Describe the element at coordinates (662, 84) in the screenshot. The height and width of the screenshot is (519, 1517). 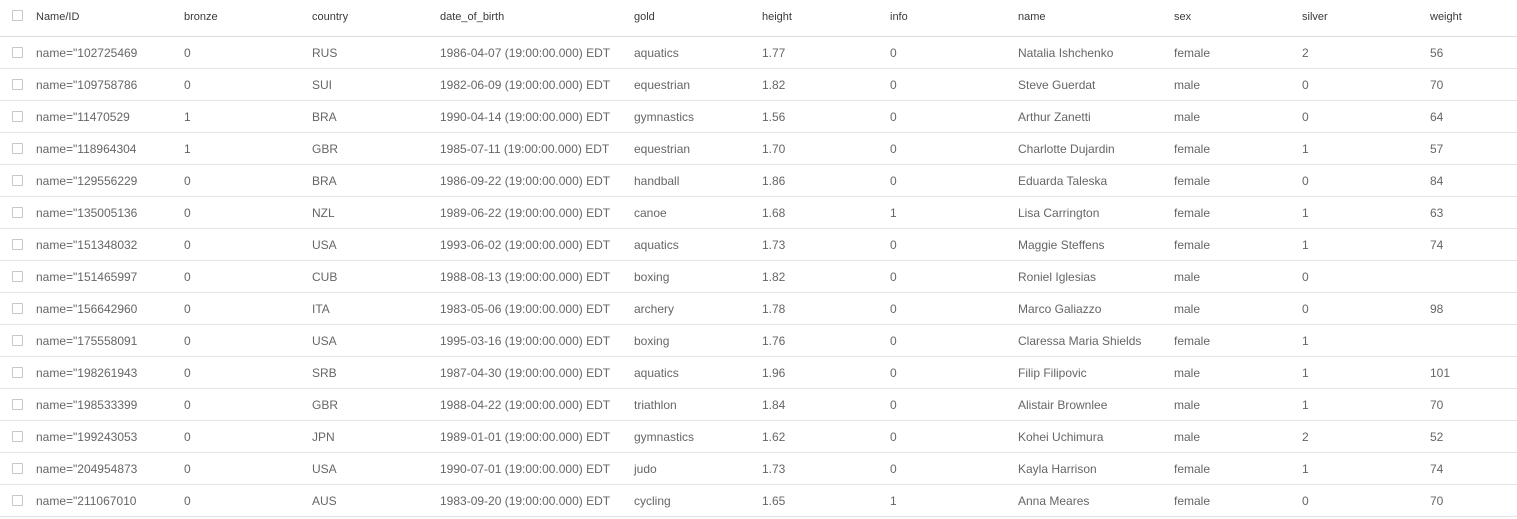
I see `cell-gold: equestrian` at that location.